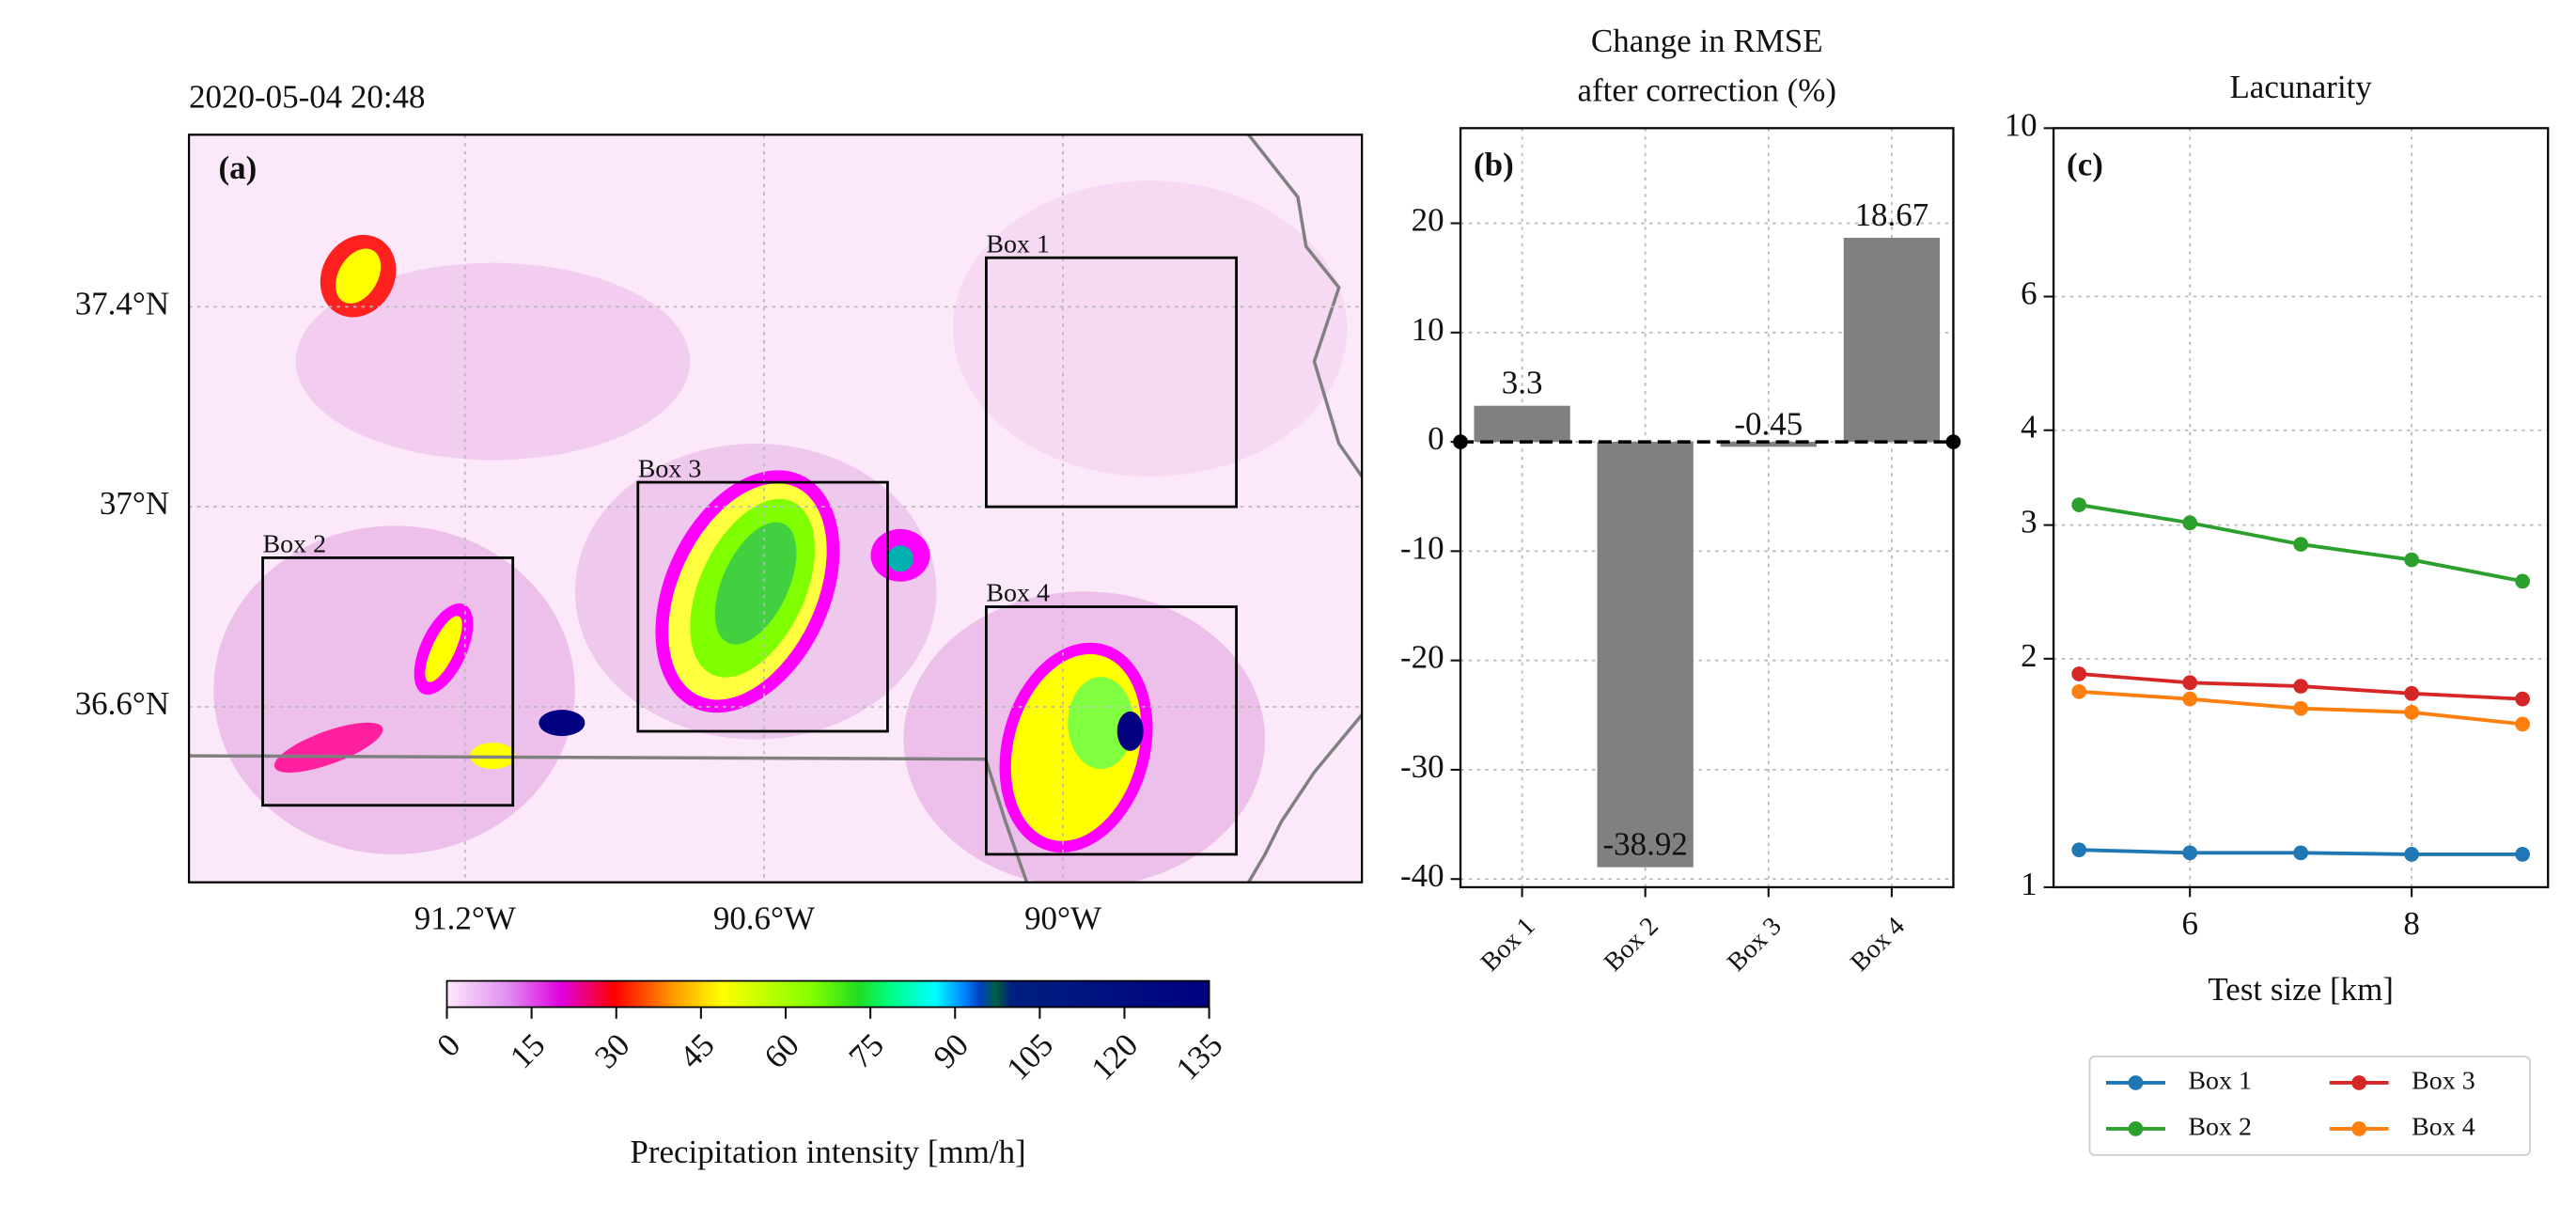 This screenshot has width=2576, height=1205. What do you see at coordinates (2029, 884) in the screenshot?
I see `y-tick-label: 1` at bounding box center [2029, 884].